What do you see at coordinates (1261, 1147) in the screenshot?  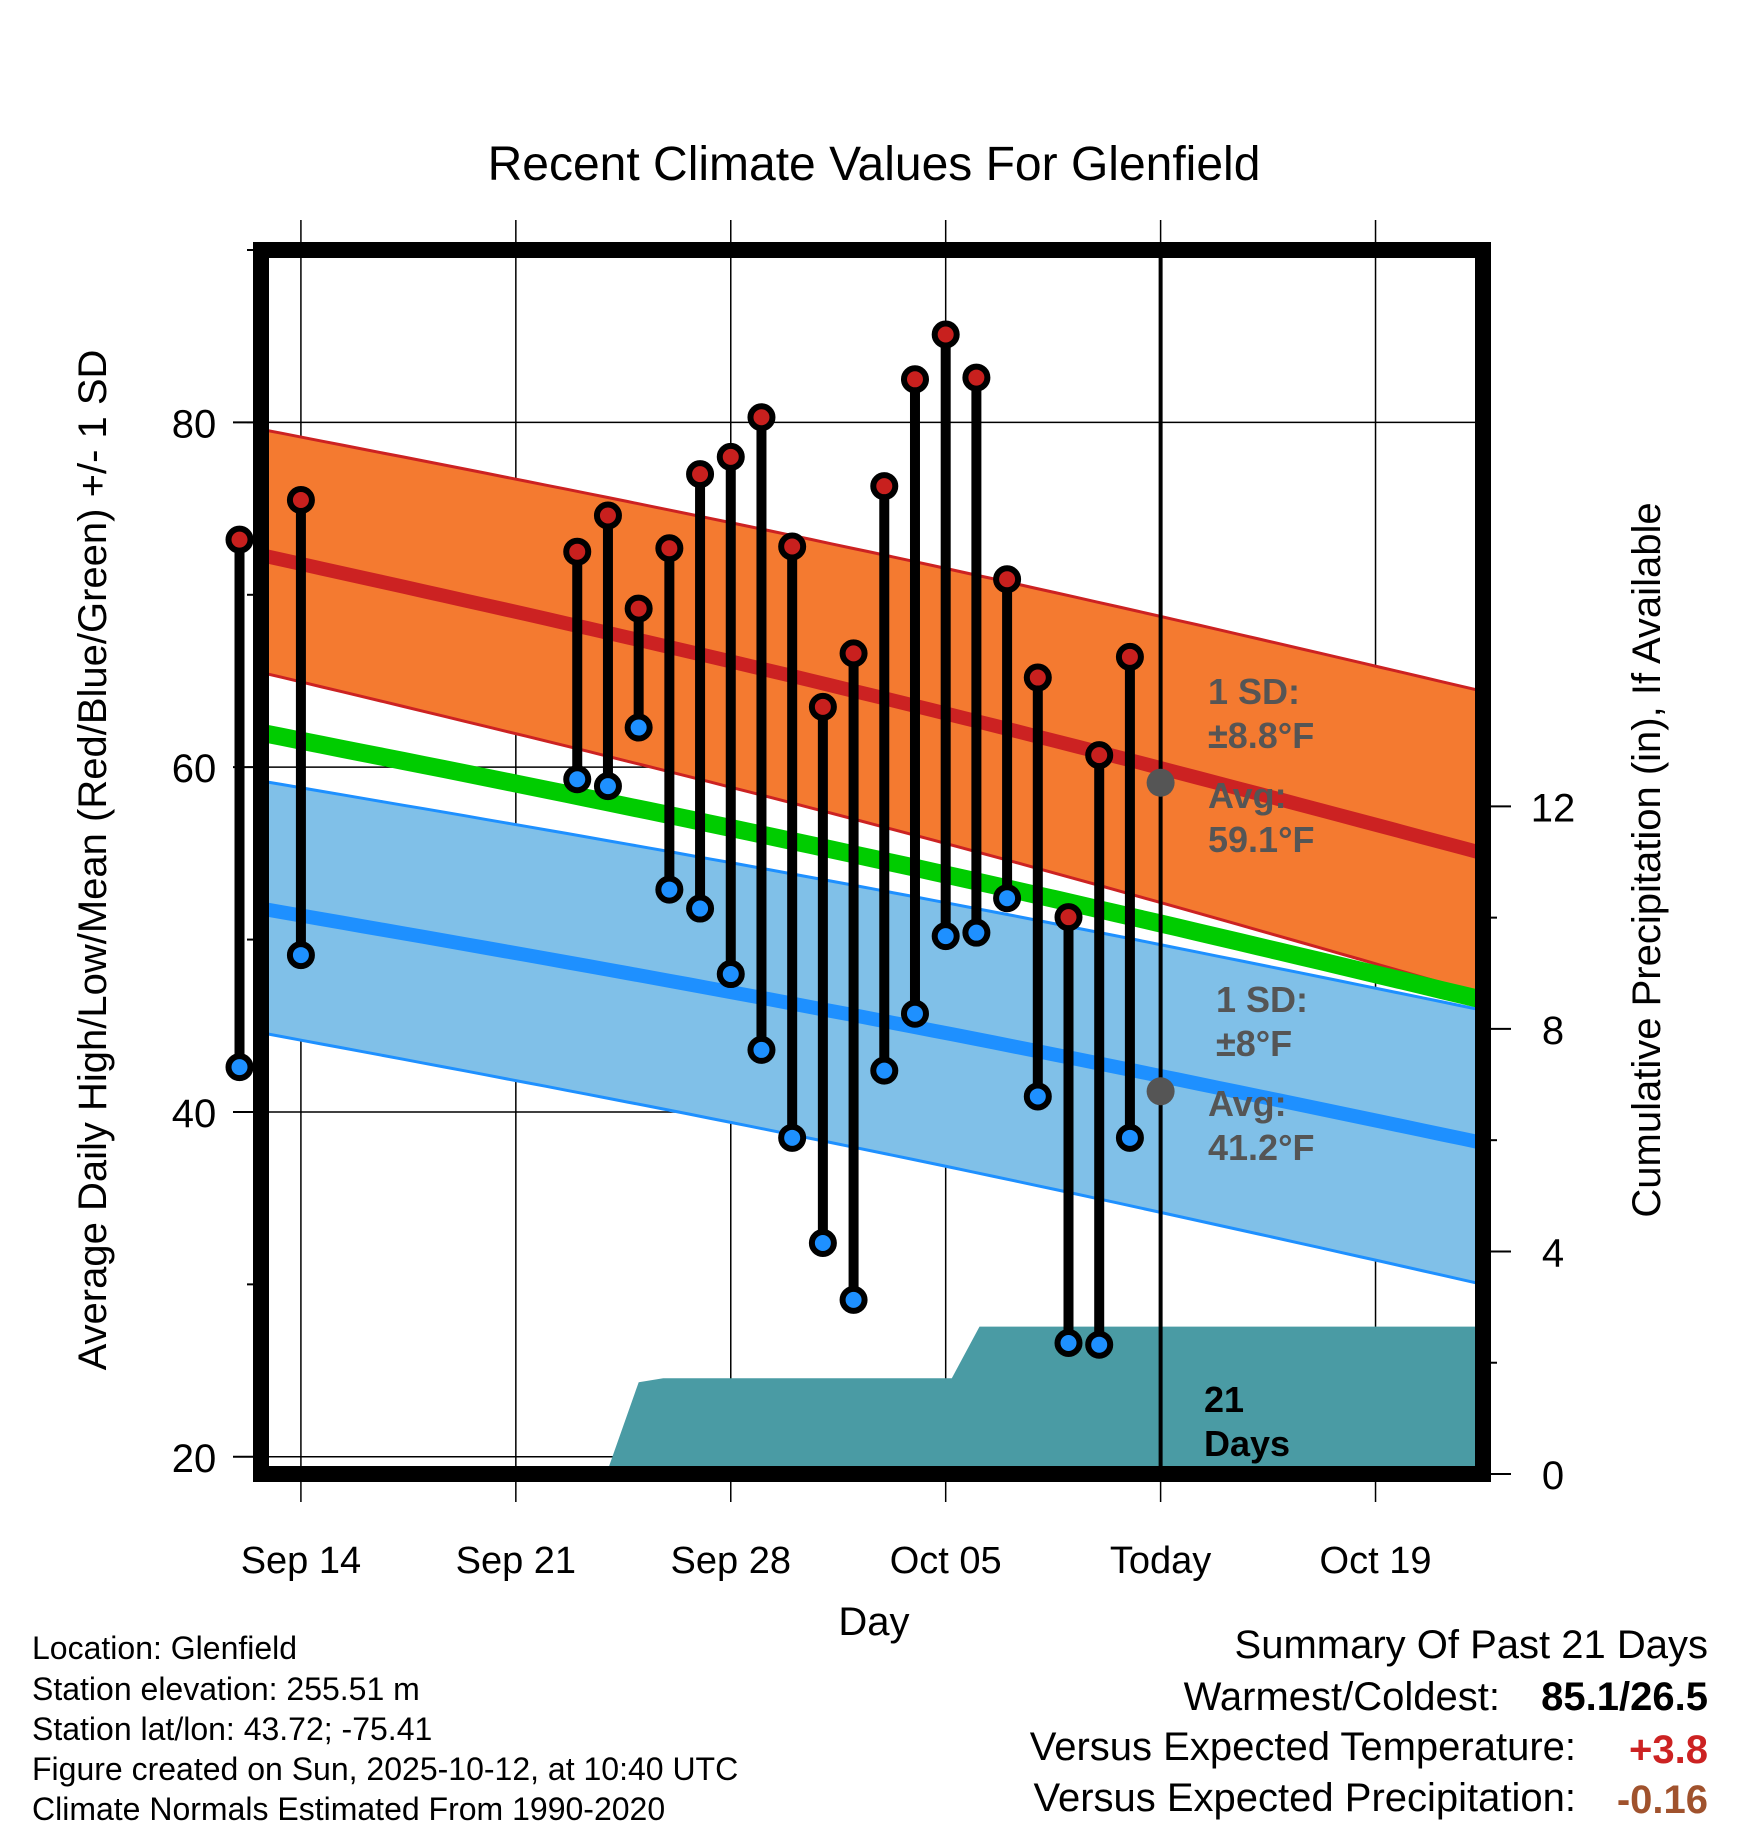 I see `low-avg-value: 41.2°F` at bounding box center [1261, 1147].